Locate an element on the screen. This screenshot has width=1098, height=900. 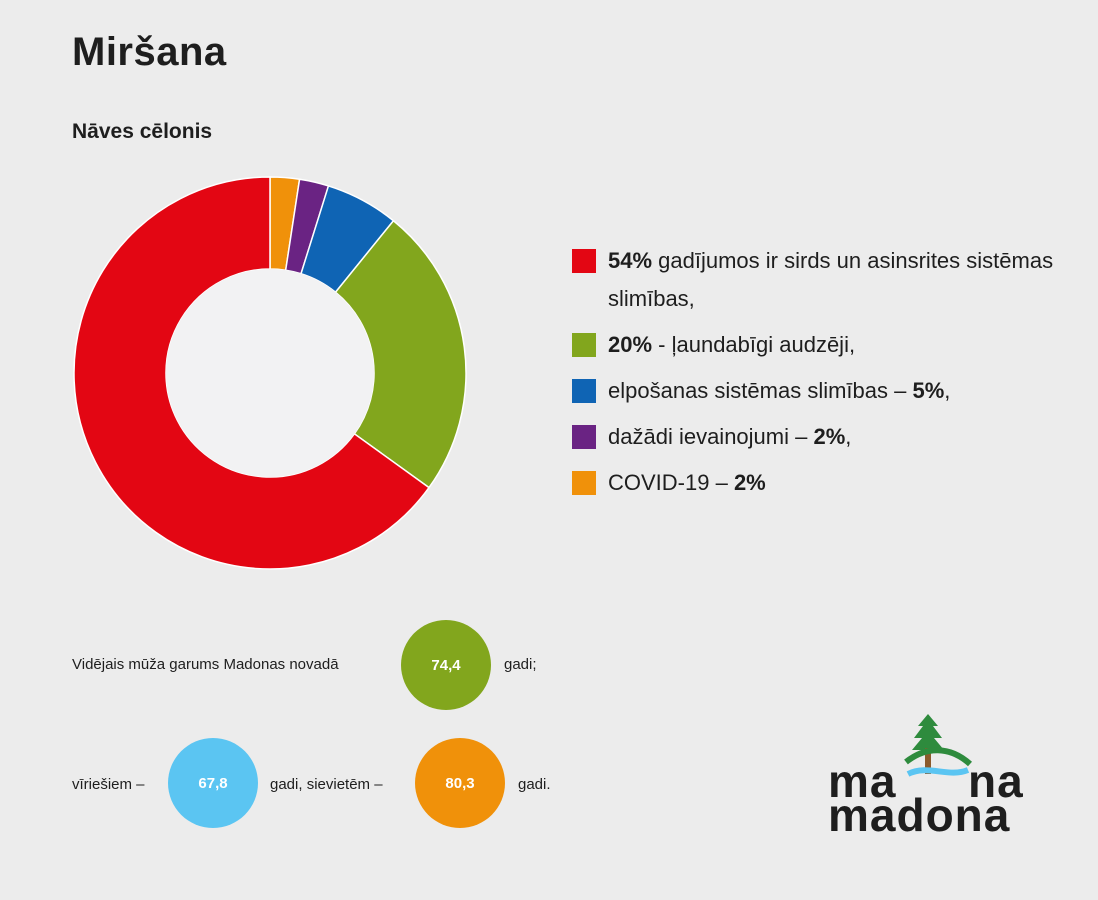
legend-item-cancer: 20% - ļaundabīgi audzēji, is located at coordinates (822, 345).